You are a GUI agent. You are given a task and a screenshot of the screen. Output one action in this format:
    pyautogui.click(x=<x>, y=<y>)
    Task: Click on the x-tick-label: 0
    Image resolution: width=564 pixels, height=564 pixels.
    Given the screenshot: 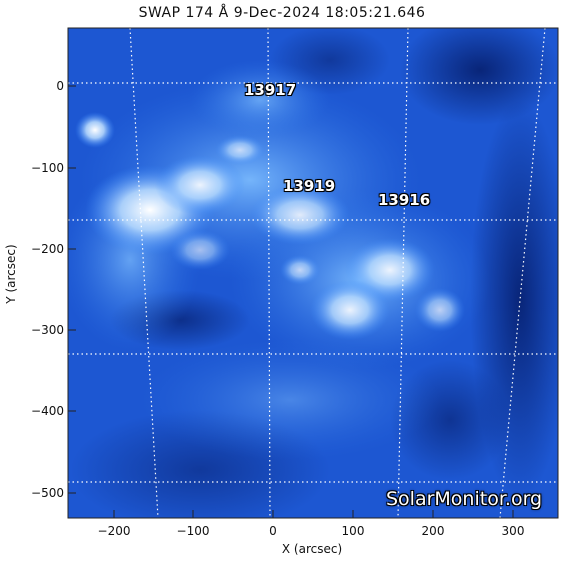 What is the action you would take?
    pyautogui.click(x=273, y=531)
    